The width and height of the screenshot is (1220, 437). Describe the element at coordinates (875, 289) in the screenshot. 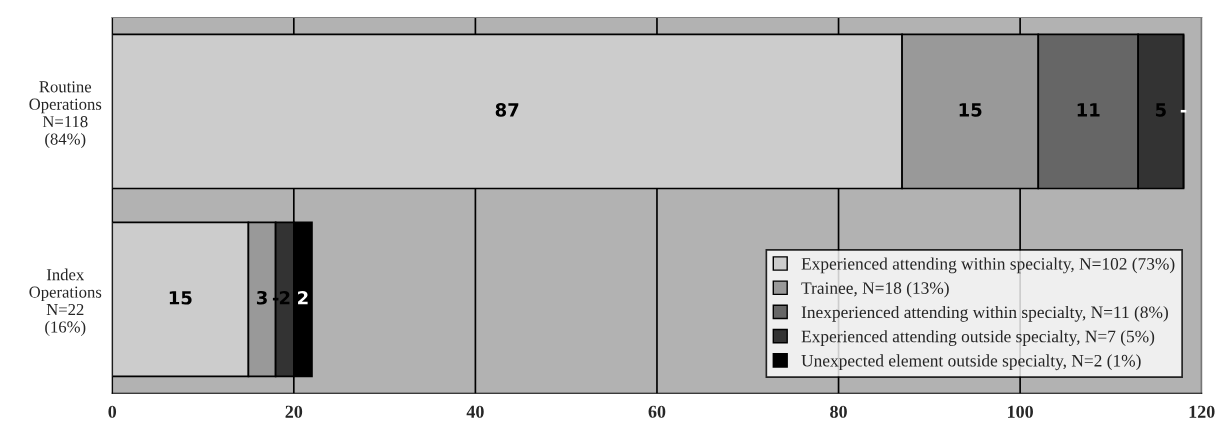

I see `legend-label: Trainee, N=18 (13%)` at that location.